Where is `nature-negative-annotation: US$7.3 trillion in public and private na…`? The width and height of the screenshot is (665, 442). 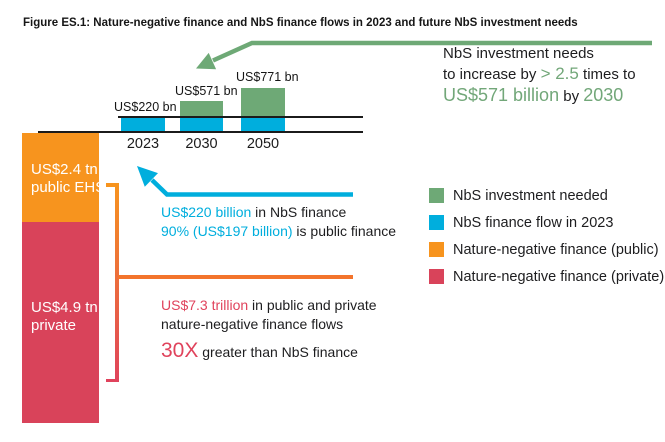 nature-negative-annotation: US$7.3 trillion in public and private na… is located at coordinates (269, 329).